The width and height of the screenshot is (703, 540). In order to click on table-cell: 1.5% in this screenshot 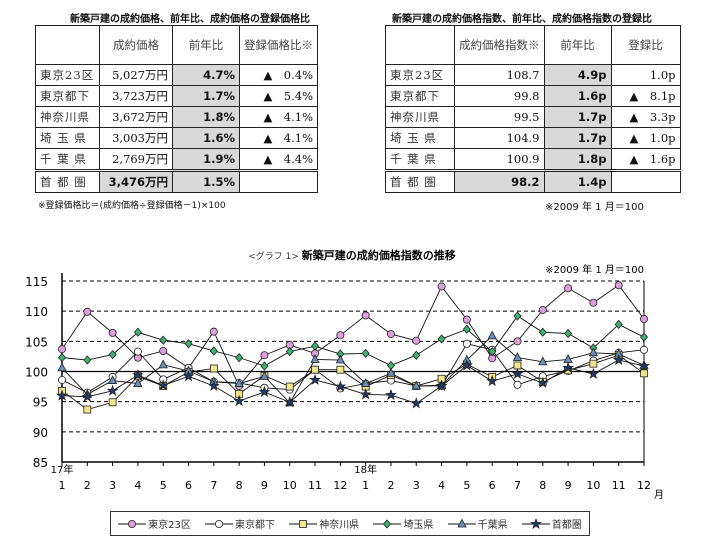, I will do `click(206, 181)`.